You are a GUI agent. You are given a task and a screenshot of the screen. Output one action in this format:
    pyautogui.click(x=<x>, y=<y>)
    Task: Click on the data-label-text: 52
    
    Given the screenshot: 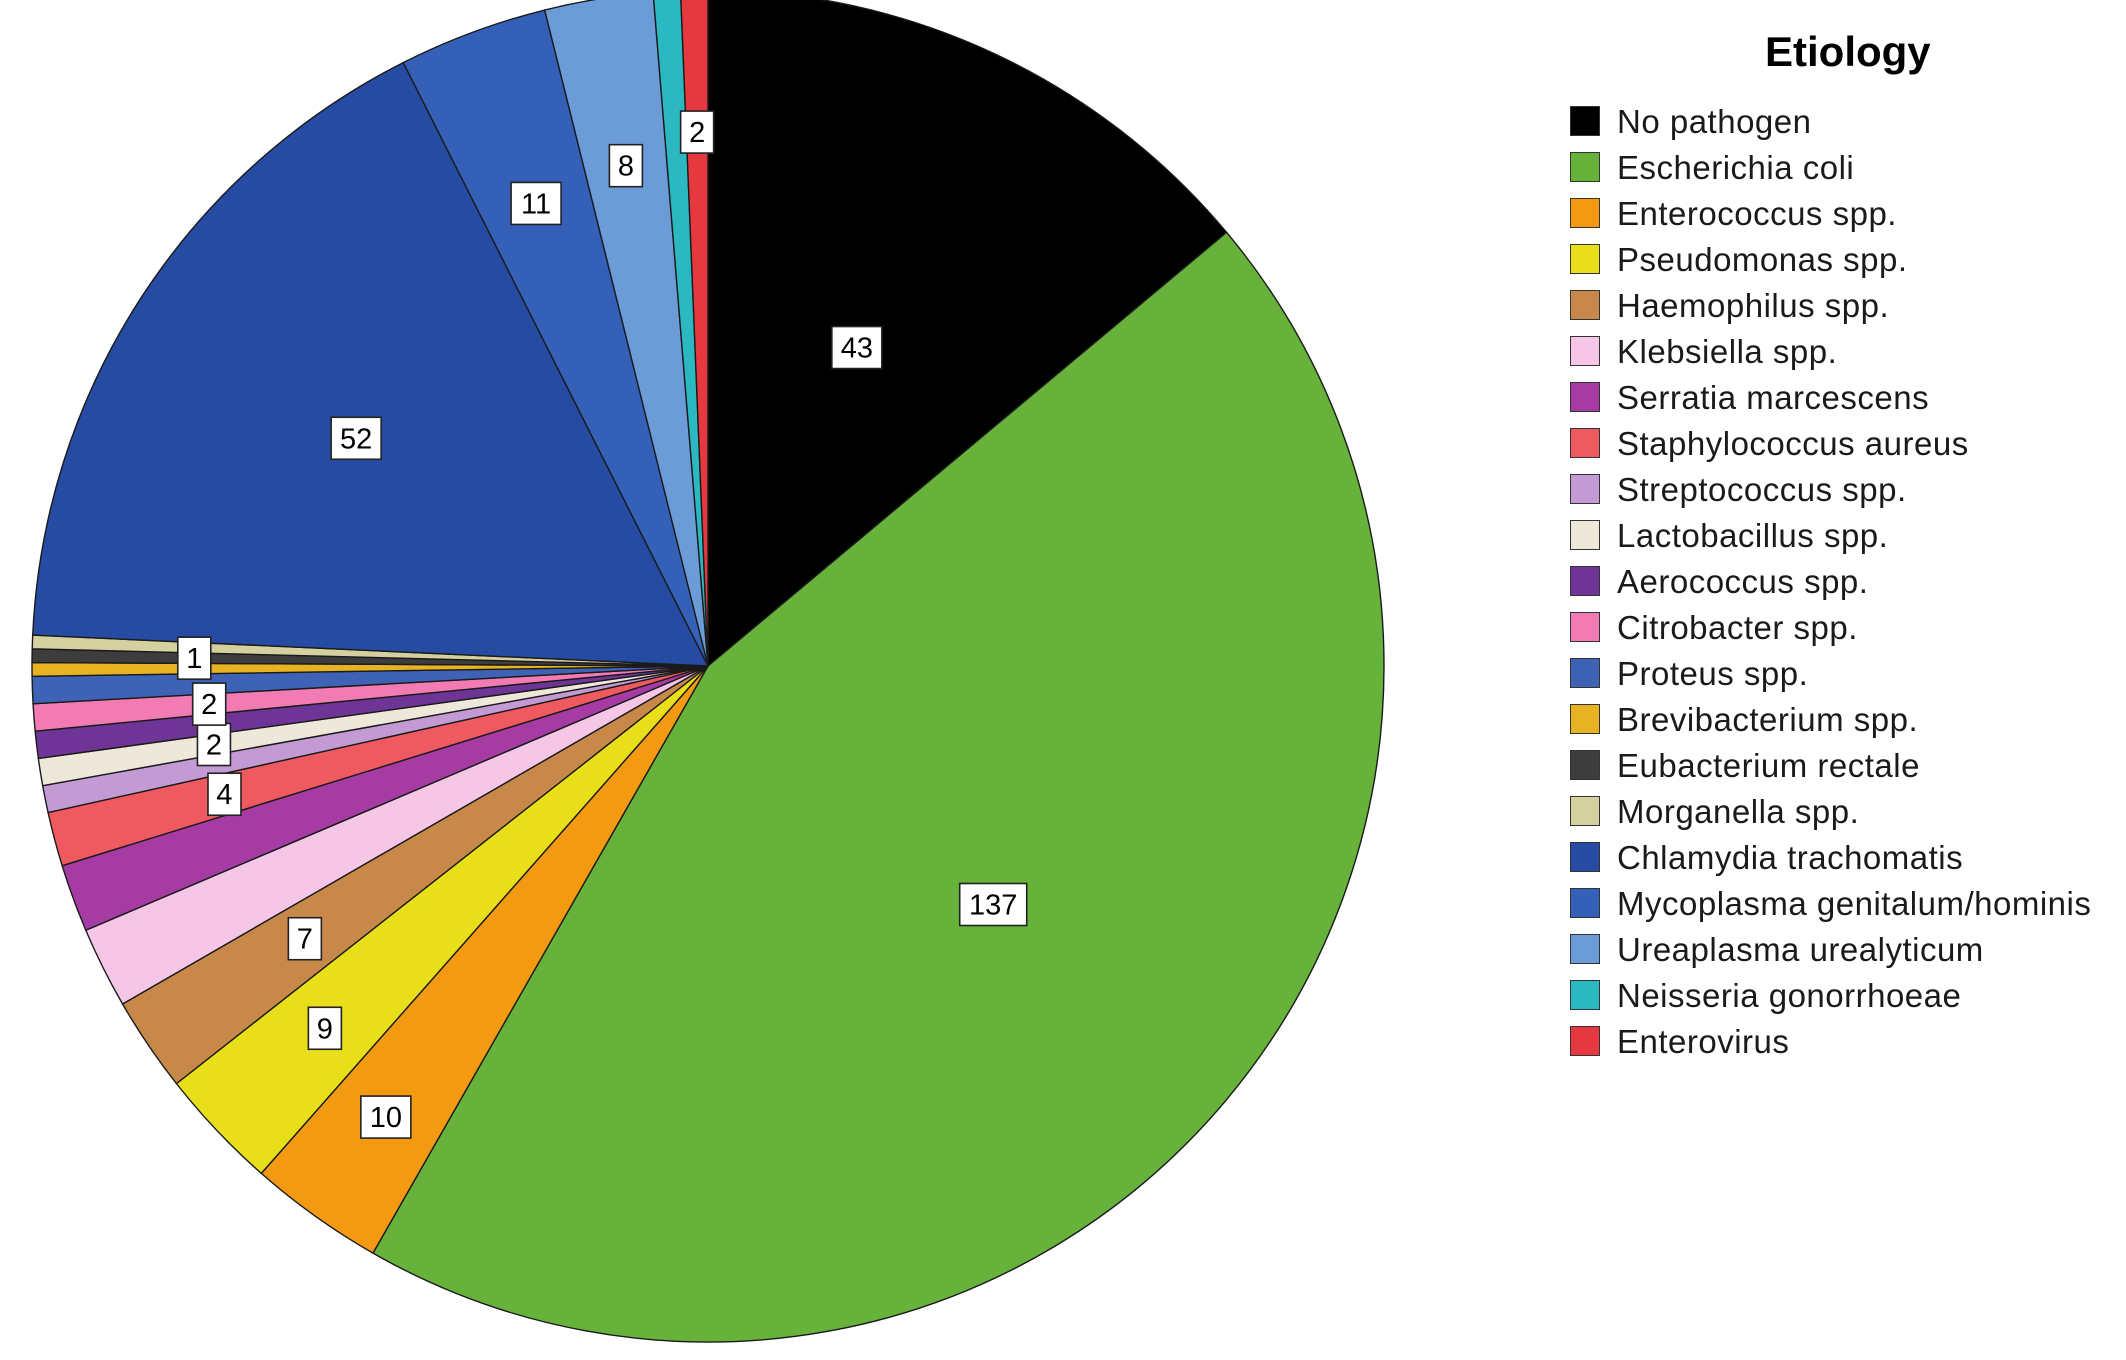 What is the action you would take?
    pyautogui.click(x=356, y=439)
    